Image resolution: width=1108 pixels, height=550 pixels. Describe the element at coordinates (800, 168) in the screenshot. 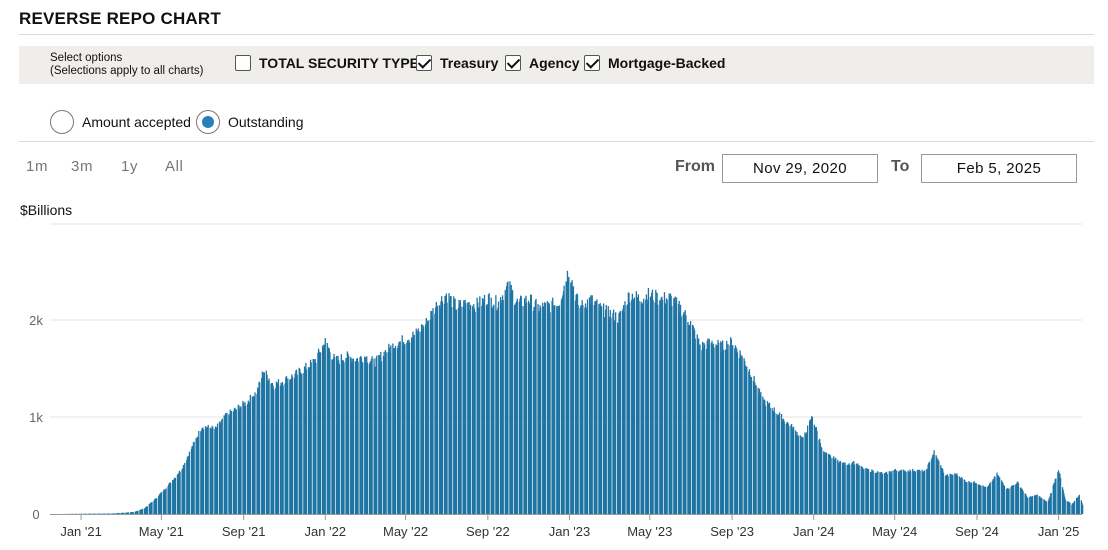

I see `from-date-input: Nov 29, 2020` at that location.